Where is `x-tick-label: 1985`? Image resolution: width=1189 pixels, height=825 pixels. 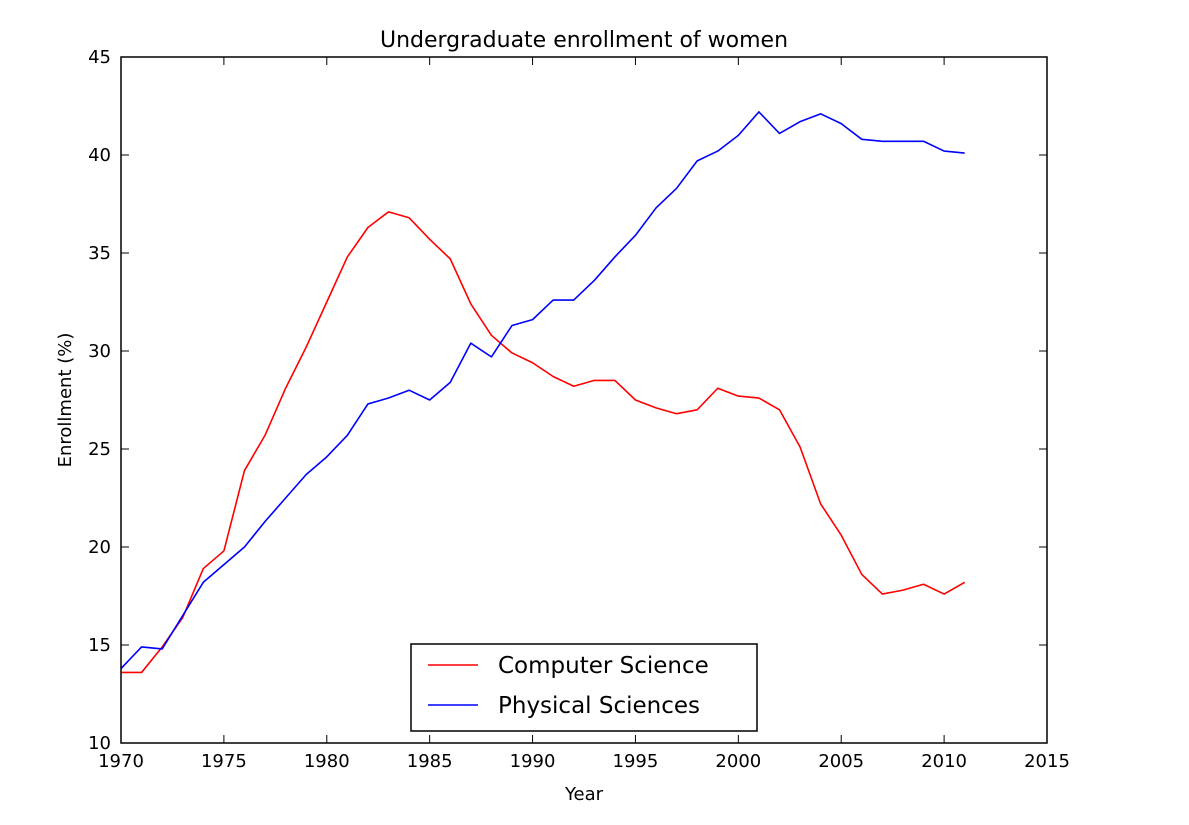 x-tick-label: 1985 is located at coordinates (430, 761).